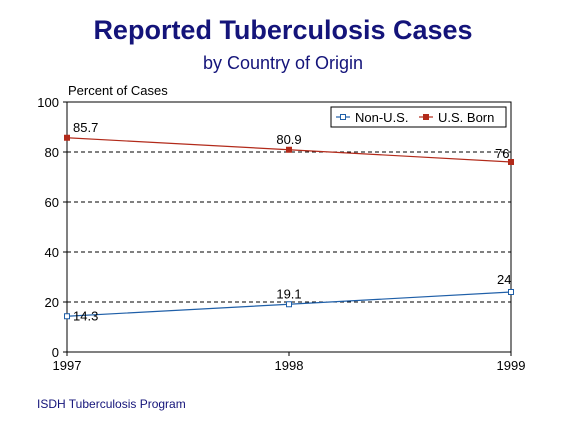 This screenshot has width=566, height=425. Describe the element at coordinates (48, 102) in the screenshot. I see `y-tick-label: 100` at that location.